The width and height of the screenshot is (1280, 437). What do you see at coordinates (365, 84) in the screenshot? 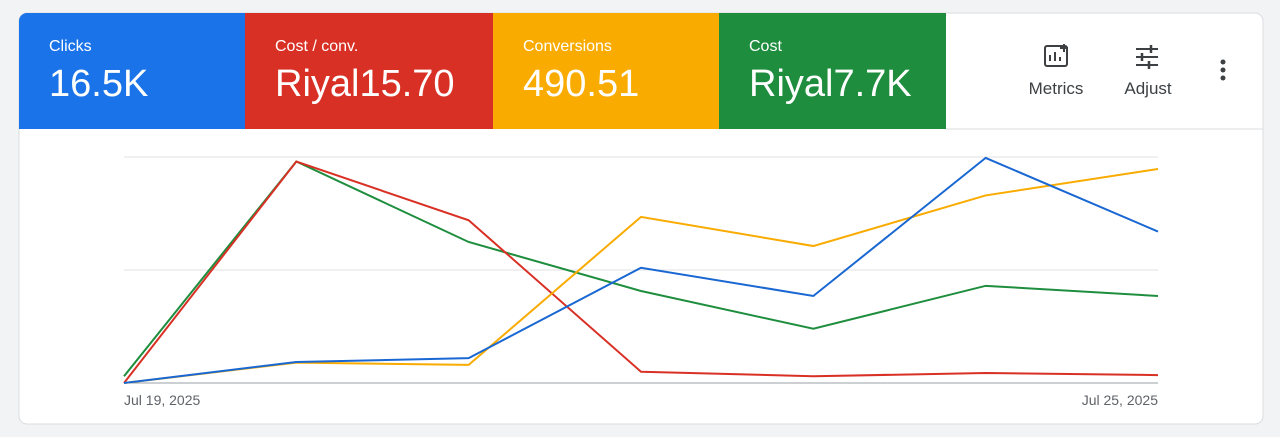
I see `scorecard-value: Riyal15.70` at bounding box center [365, 84].